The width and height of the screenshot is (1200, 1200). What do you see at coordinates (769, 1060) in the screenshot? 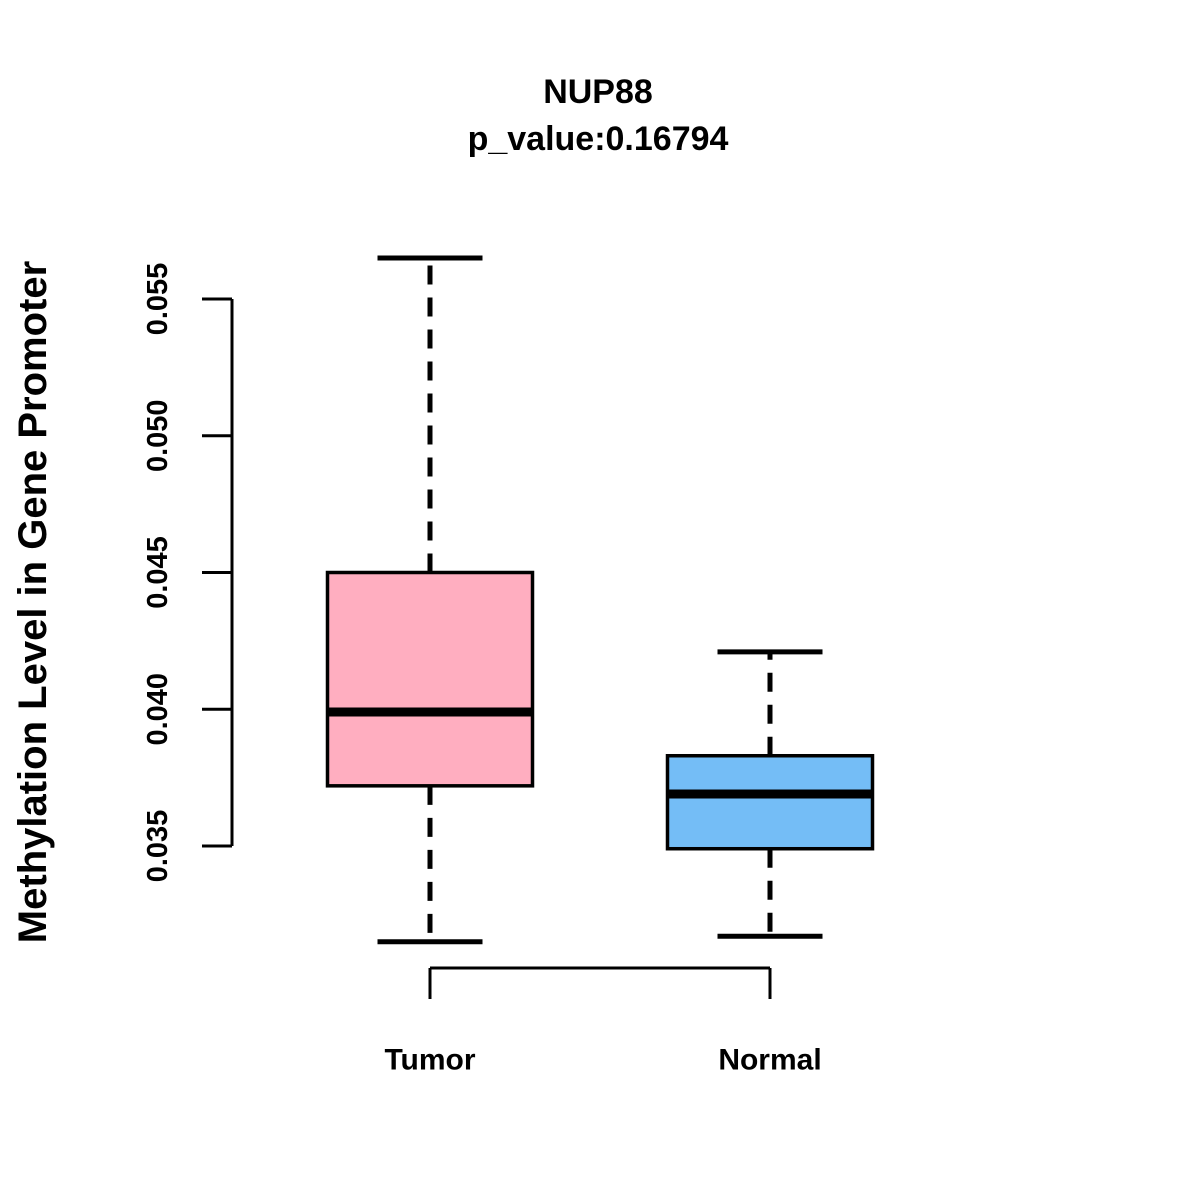
I see `x-category-label: Normal` at bounding box center [769, 1060].